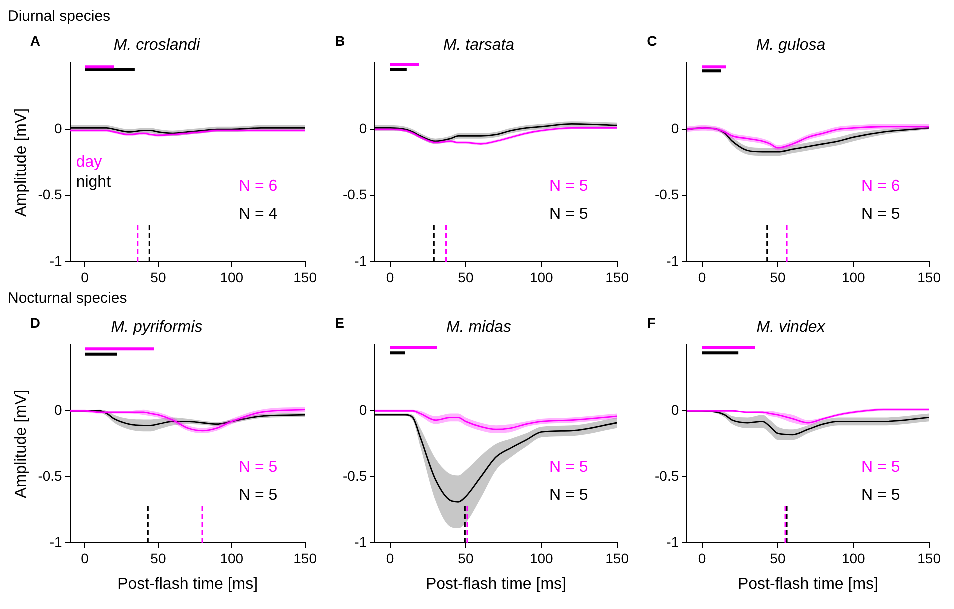 The image size is (954, 609). I want to click on text: D, so click(35, 322).